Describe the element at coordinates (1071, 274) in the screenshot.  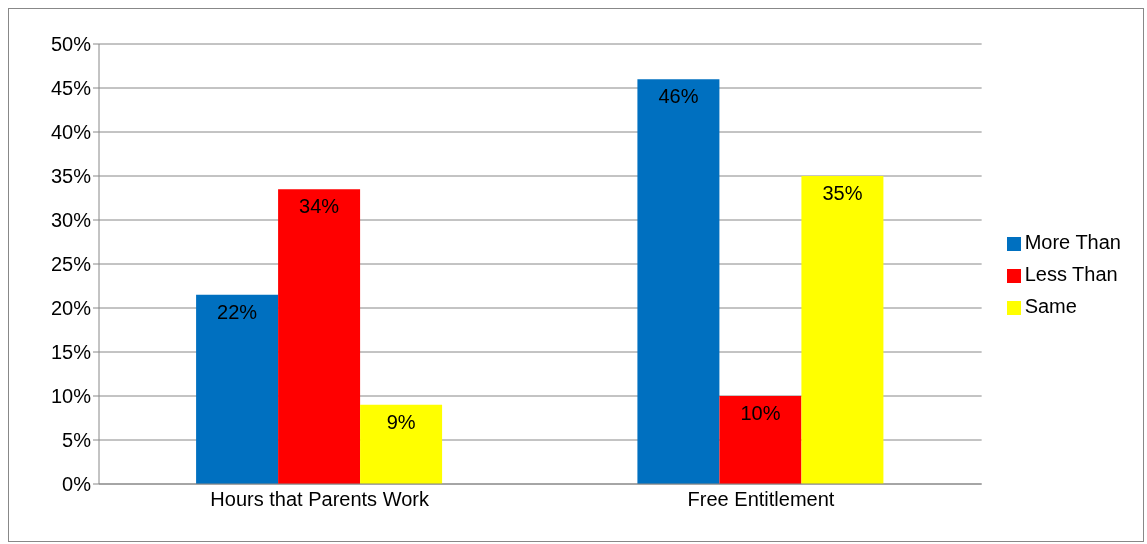
I see `legend-label: Less Than` at that location.